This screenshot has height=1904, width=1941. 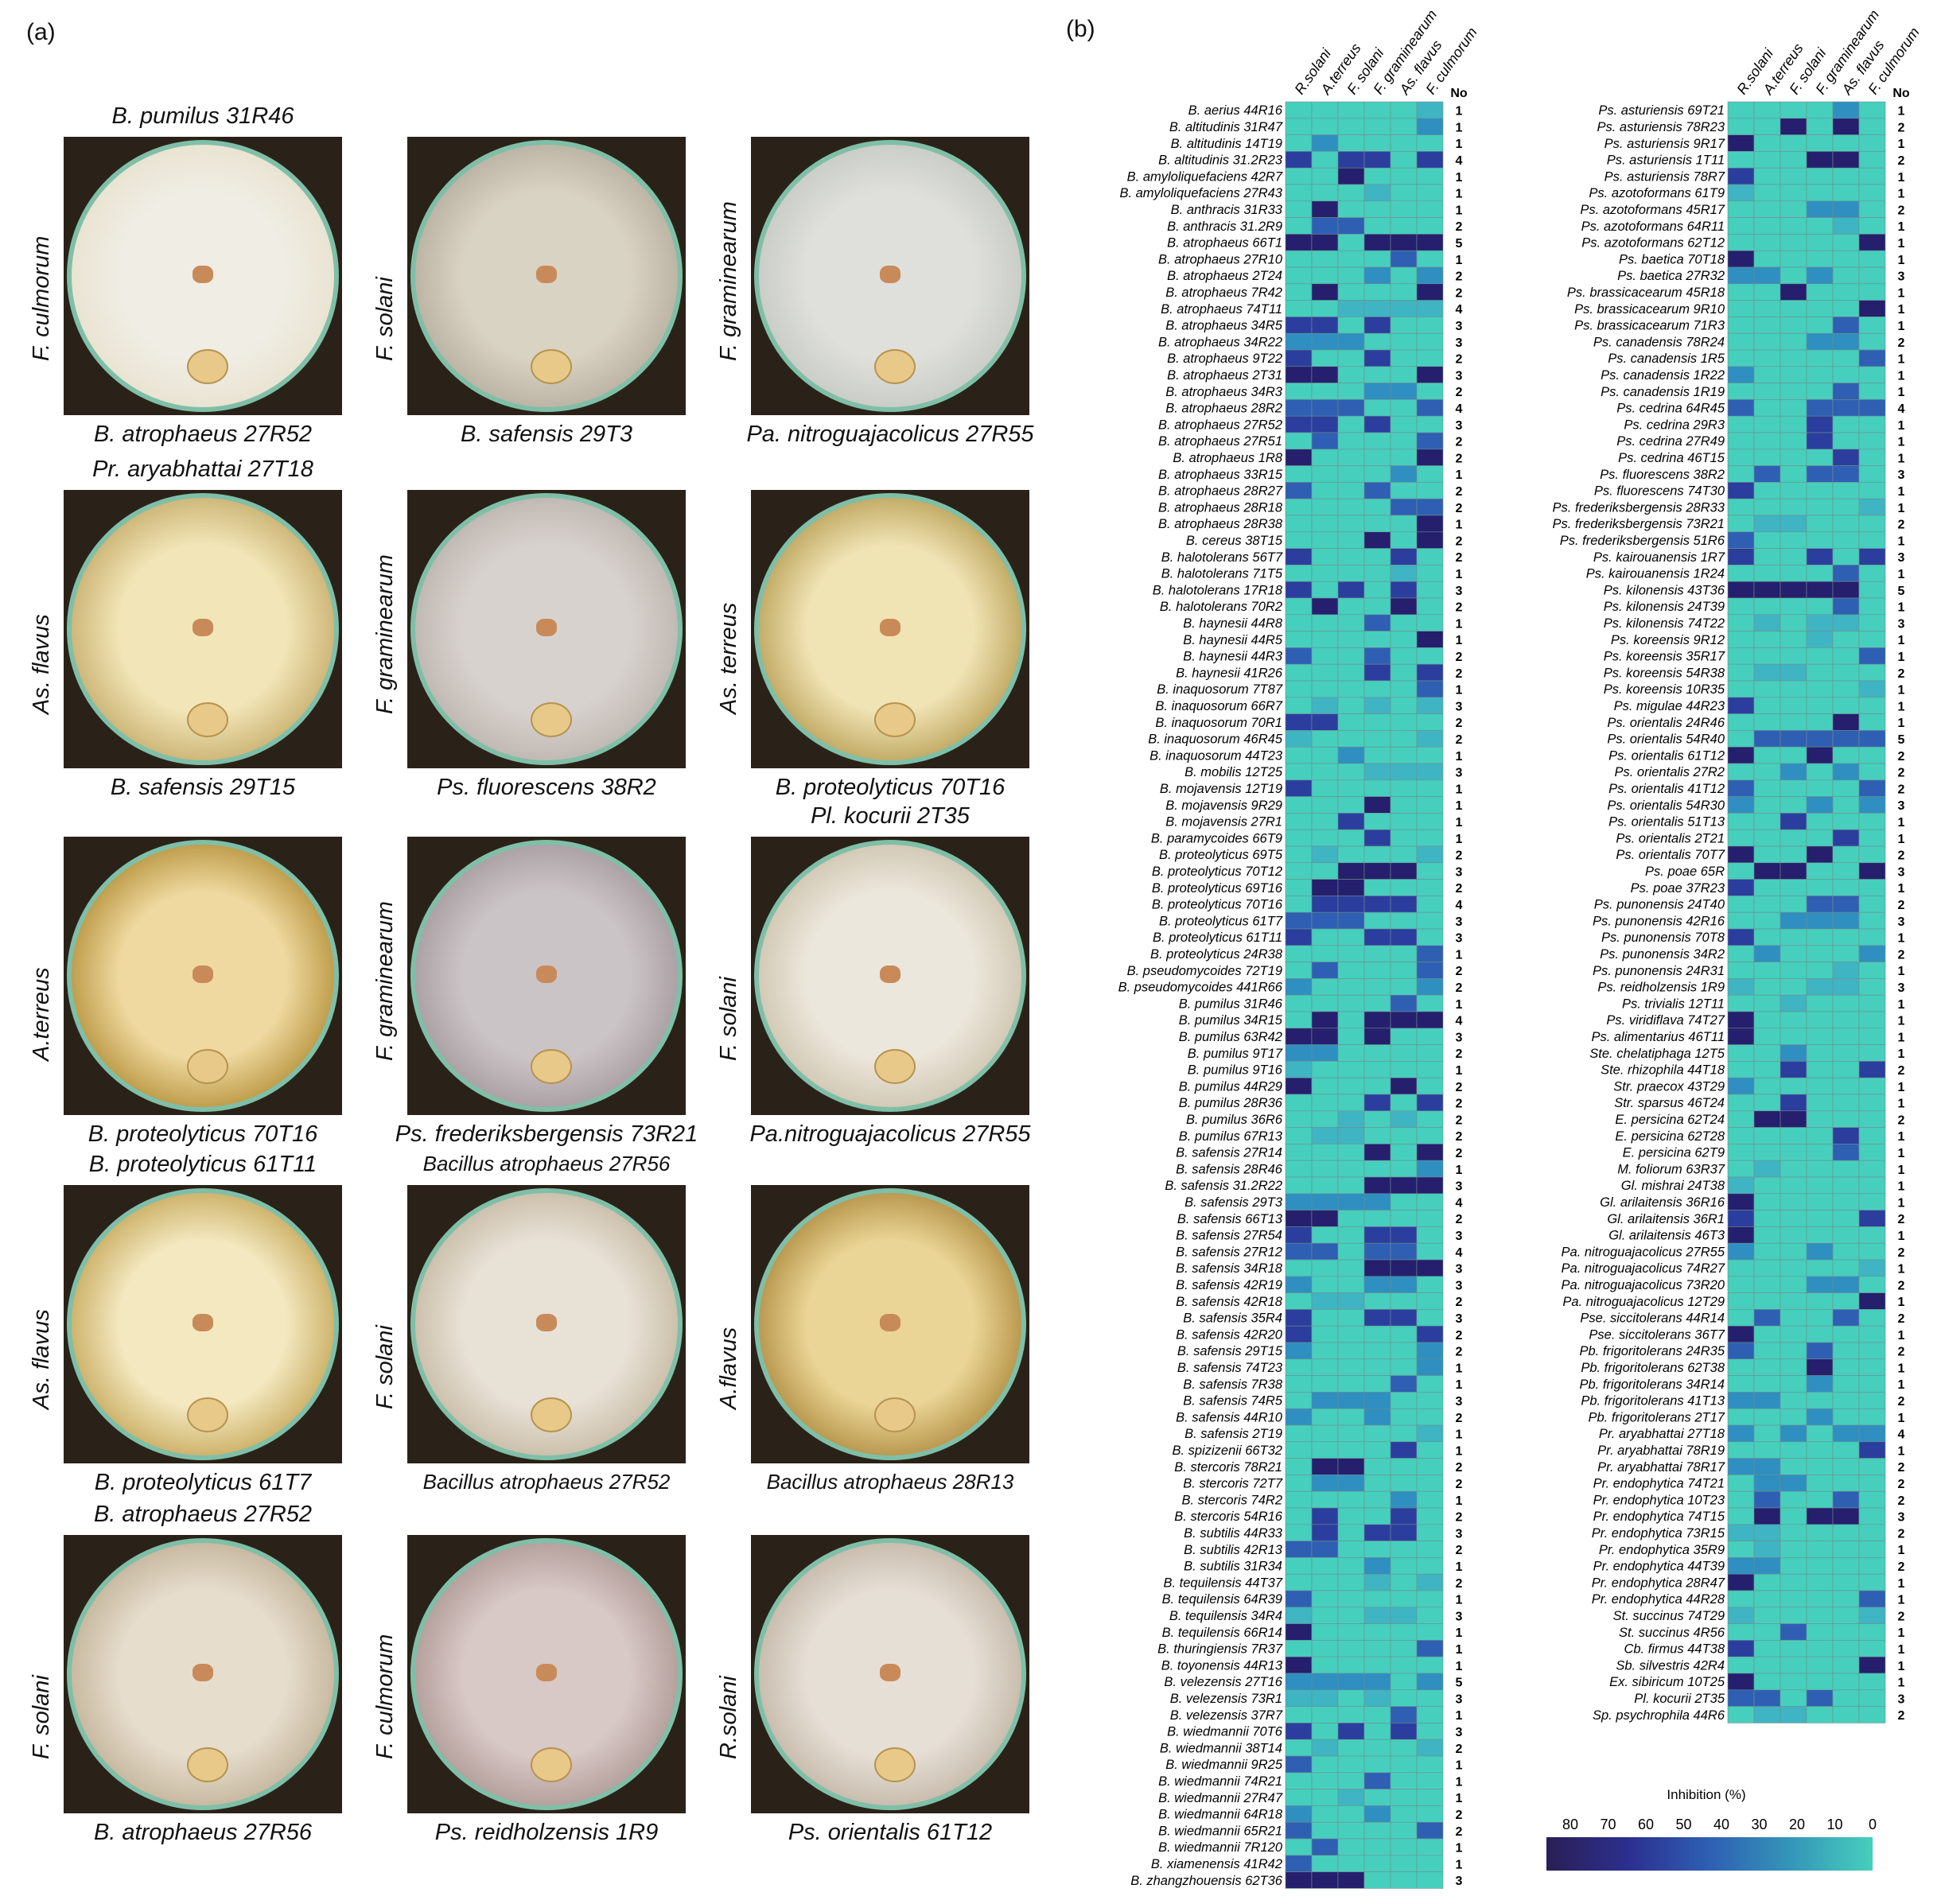 I want to click on isolate-label: B. wiedmannii 27R47, so click(x=1220, y=1798).